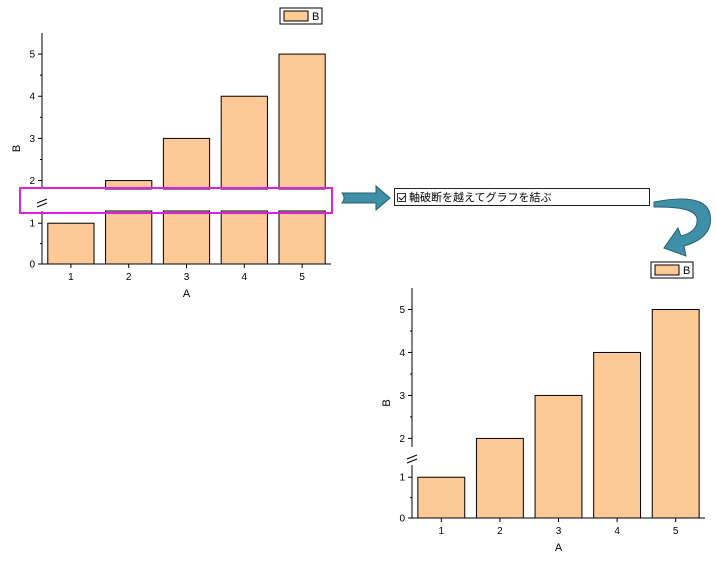 This screenshot has height=562, width=717. I want to click on connect-across-break-option: 軸破断を越えてグラフを結ぶ, so click(522, 197).